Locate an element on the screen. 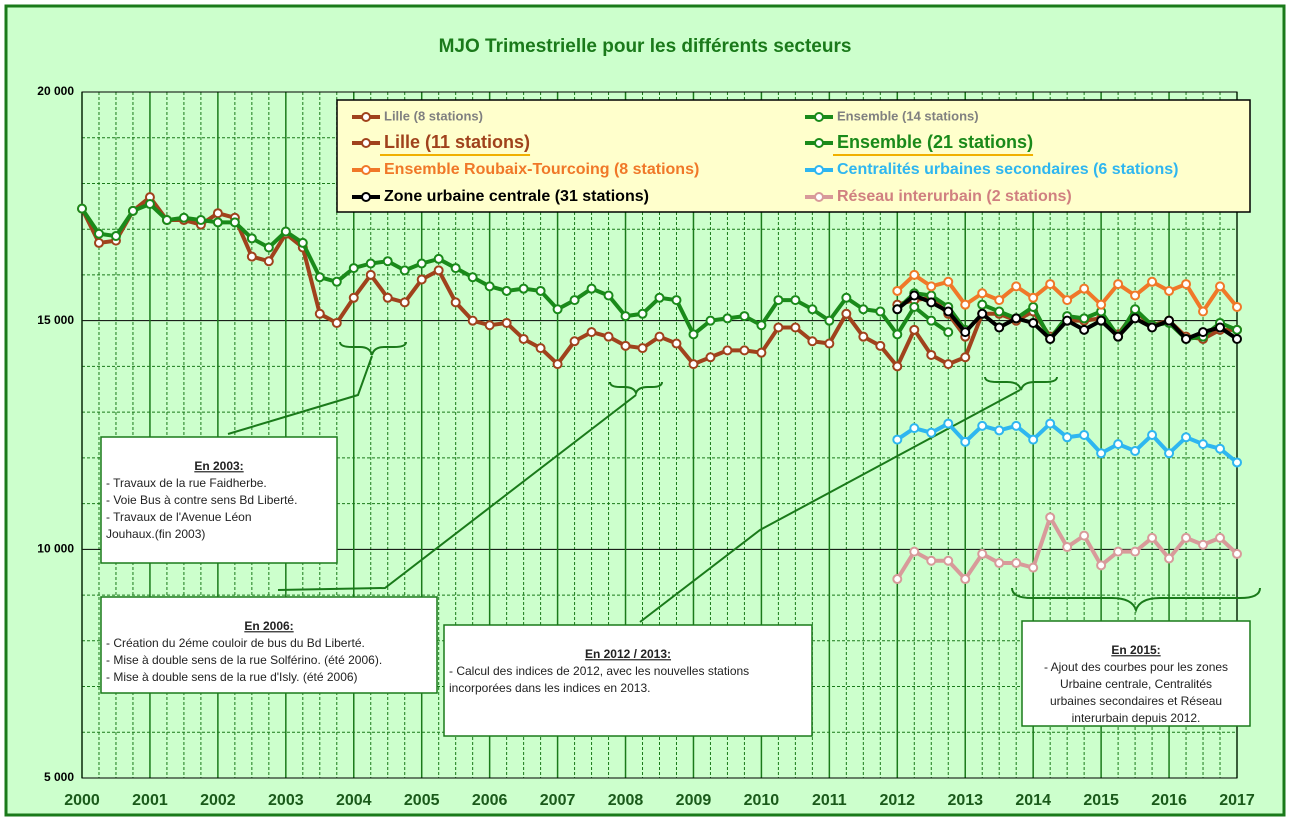  legend-label: Réseau interurbain (2 stations) is located at coordinates (954, 196).